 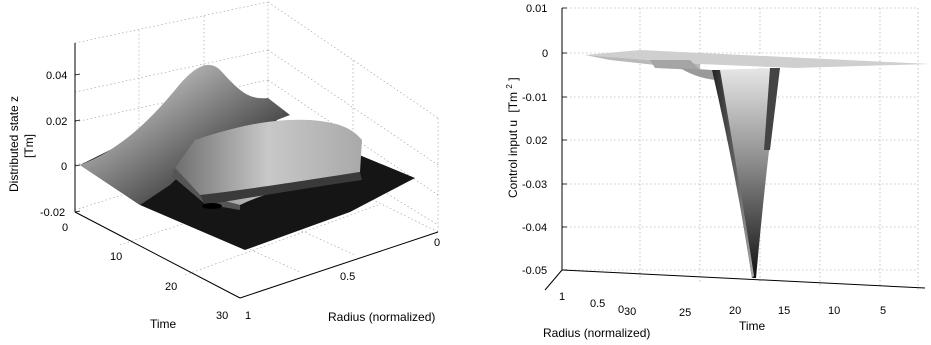 What do you see at coordinates (513, 102) in the screenshot?
I see `right-zlabel-unit: [Tm` at bounding box center [513, 102].